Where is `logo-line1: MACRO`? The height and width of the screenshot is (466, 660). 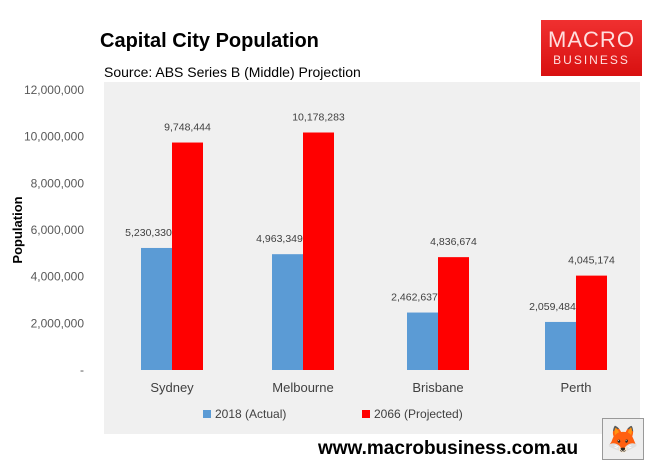 logo-line1: MACRO is located at coordinates (591, 39).